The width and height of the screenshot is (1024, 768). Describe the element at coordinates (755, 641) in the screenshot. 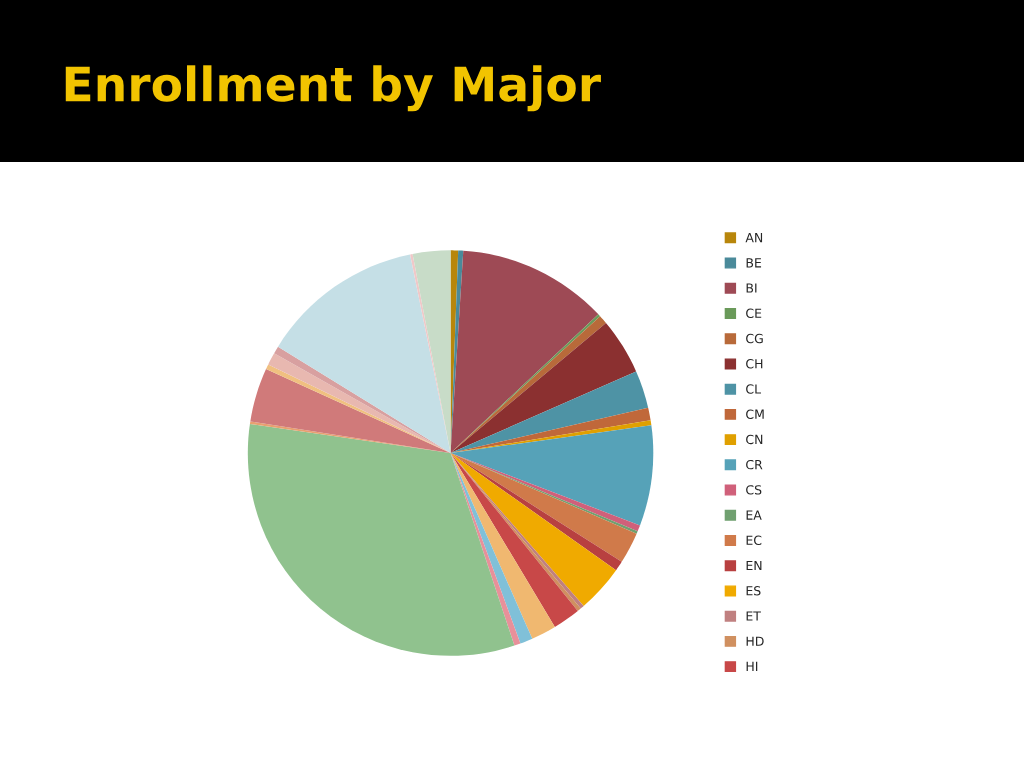

I see `legend-label: HD` at that location.